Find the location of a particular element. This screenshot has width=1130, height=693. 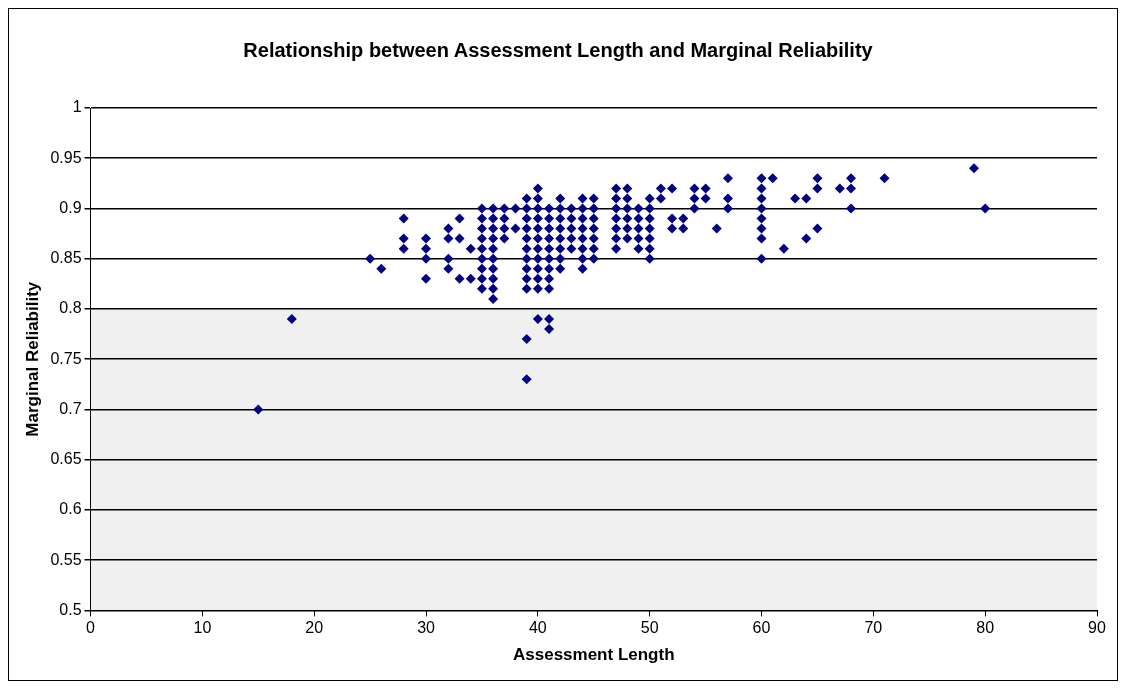

y-tick-label: 0.9 is located at coordinates (70, 207).